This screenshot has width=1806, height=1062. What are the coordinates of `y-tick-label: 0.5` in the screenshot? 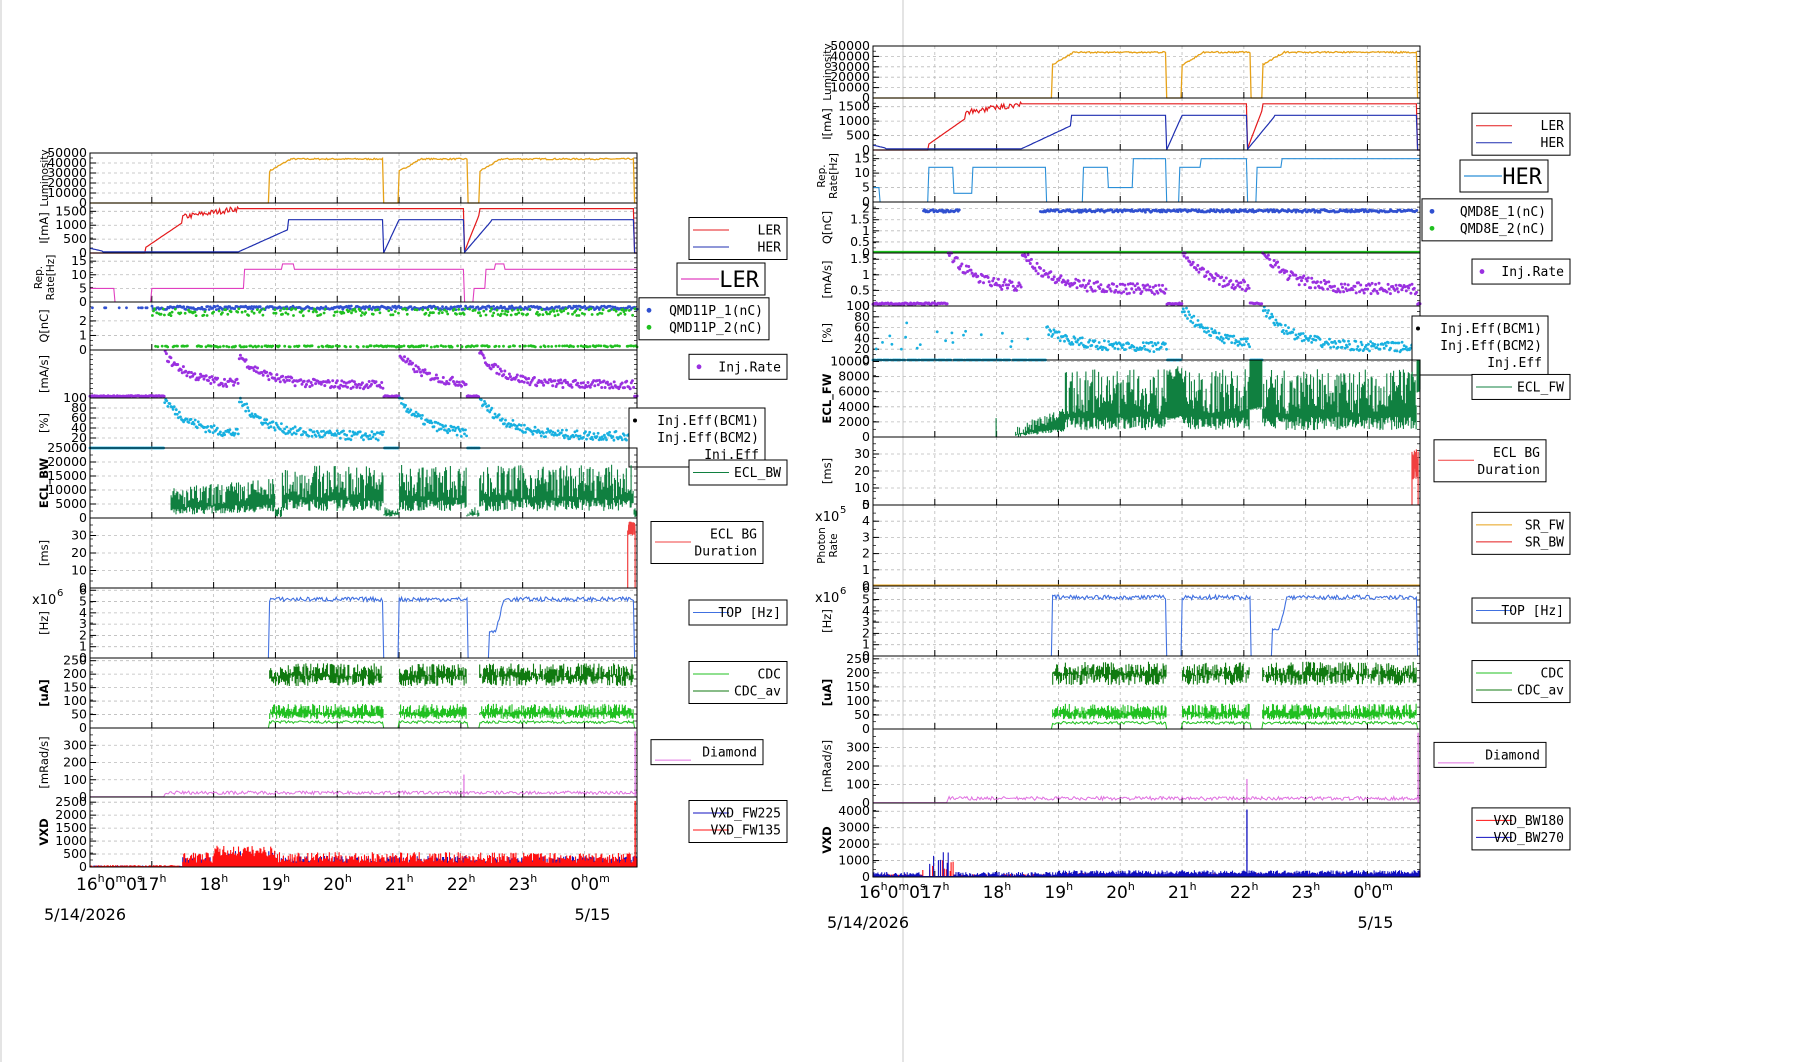 It's located at (860, 241).